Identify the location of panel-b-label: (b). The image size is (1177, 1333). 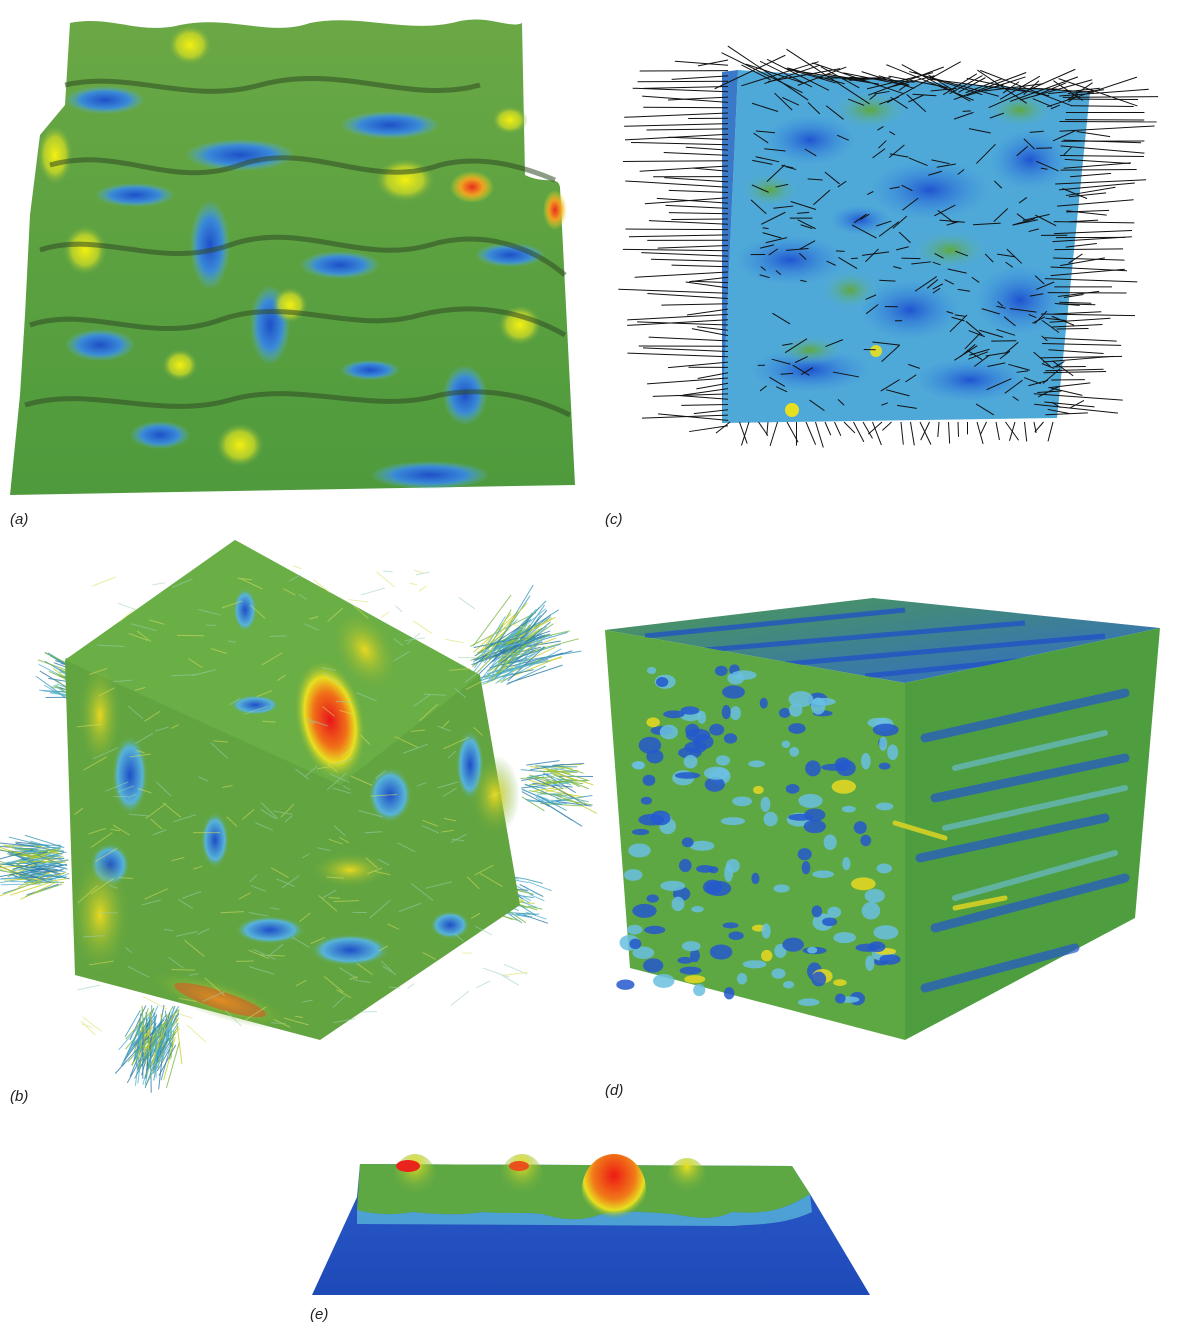
(19, 1096).